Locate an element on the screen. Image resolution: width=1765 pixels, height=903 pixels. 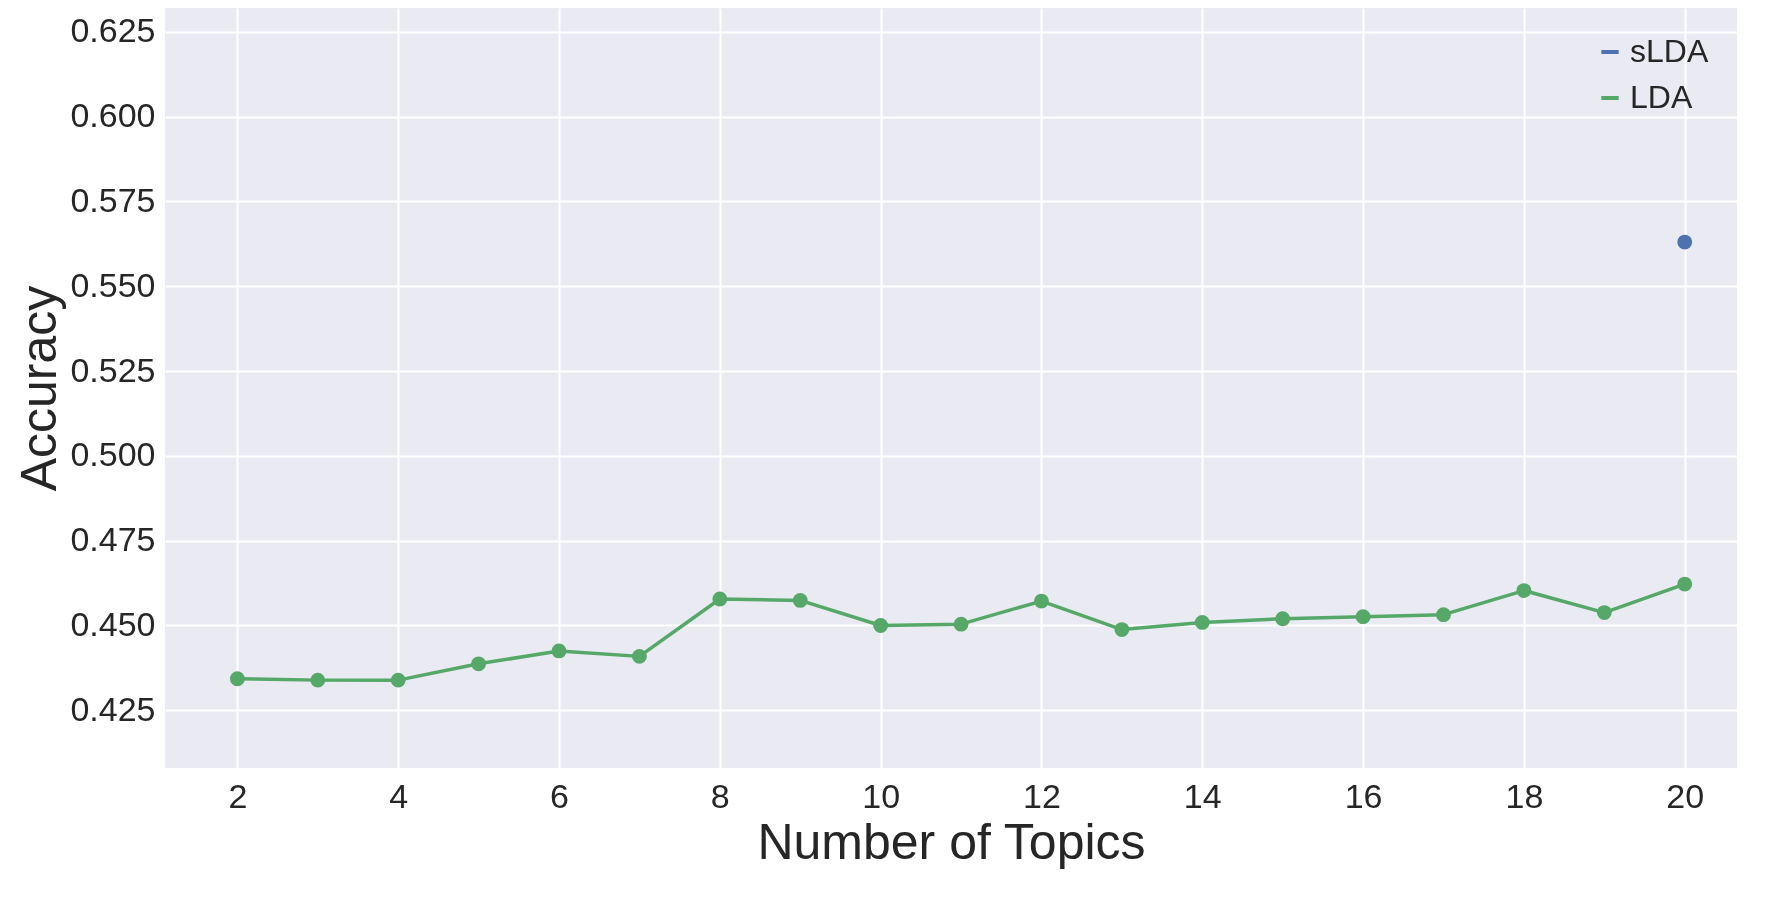
x-axis-title: Number of Topics is located at coordinates (951, 841).